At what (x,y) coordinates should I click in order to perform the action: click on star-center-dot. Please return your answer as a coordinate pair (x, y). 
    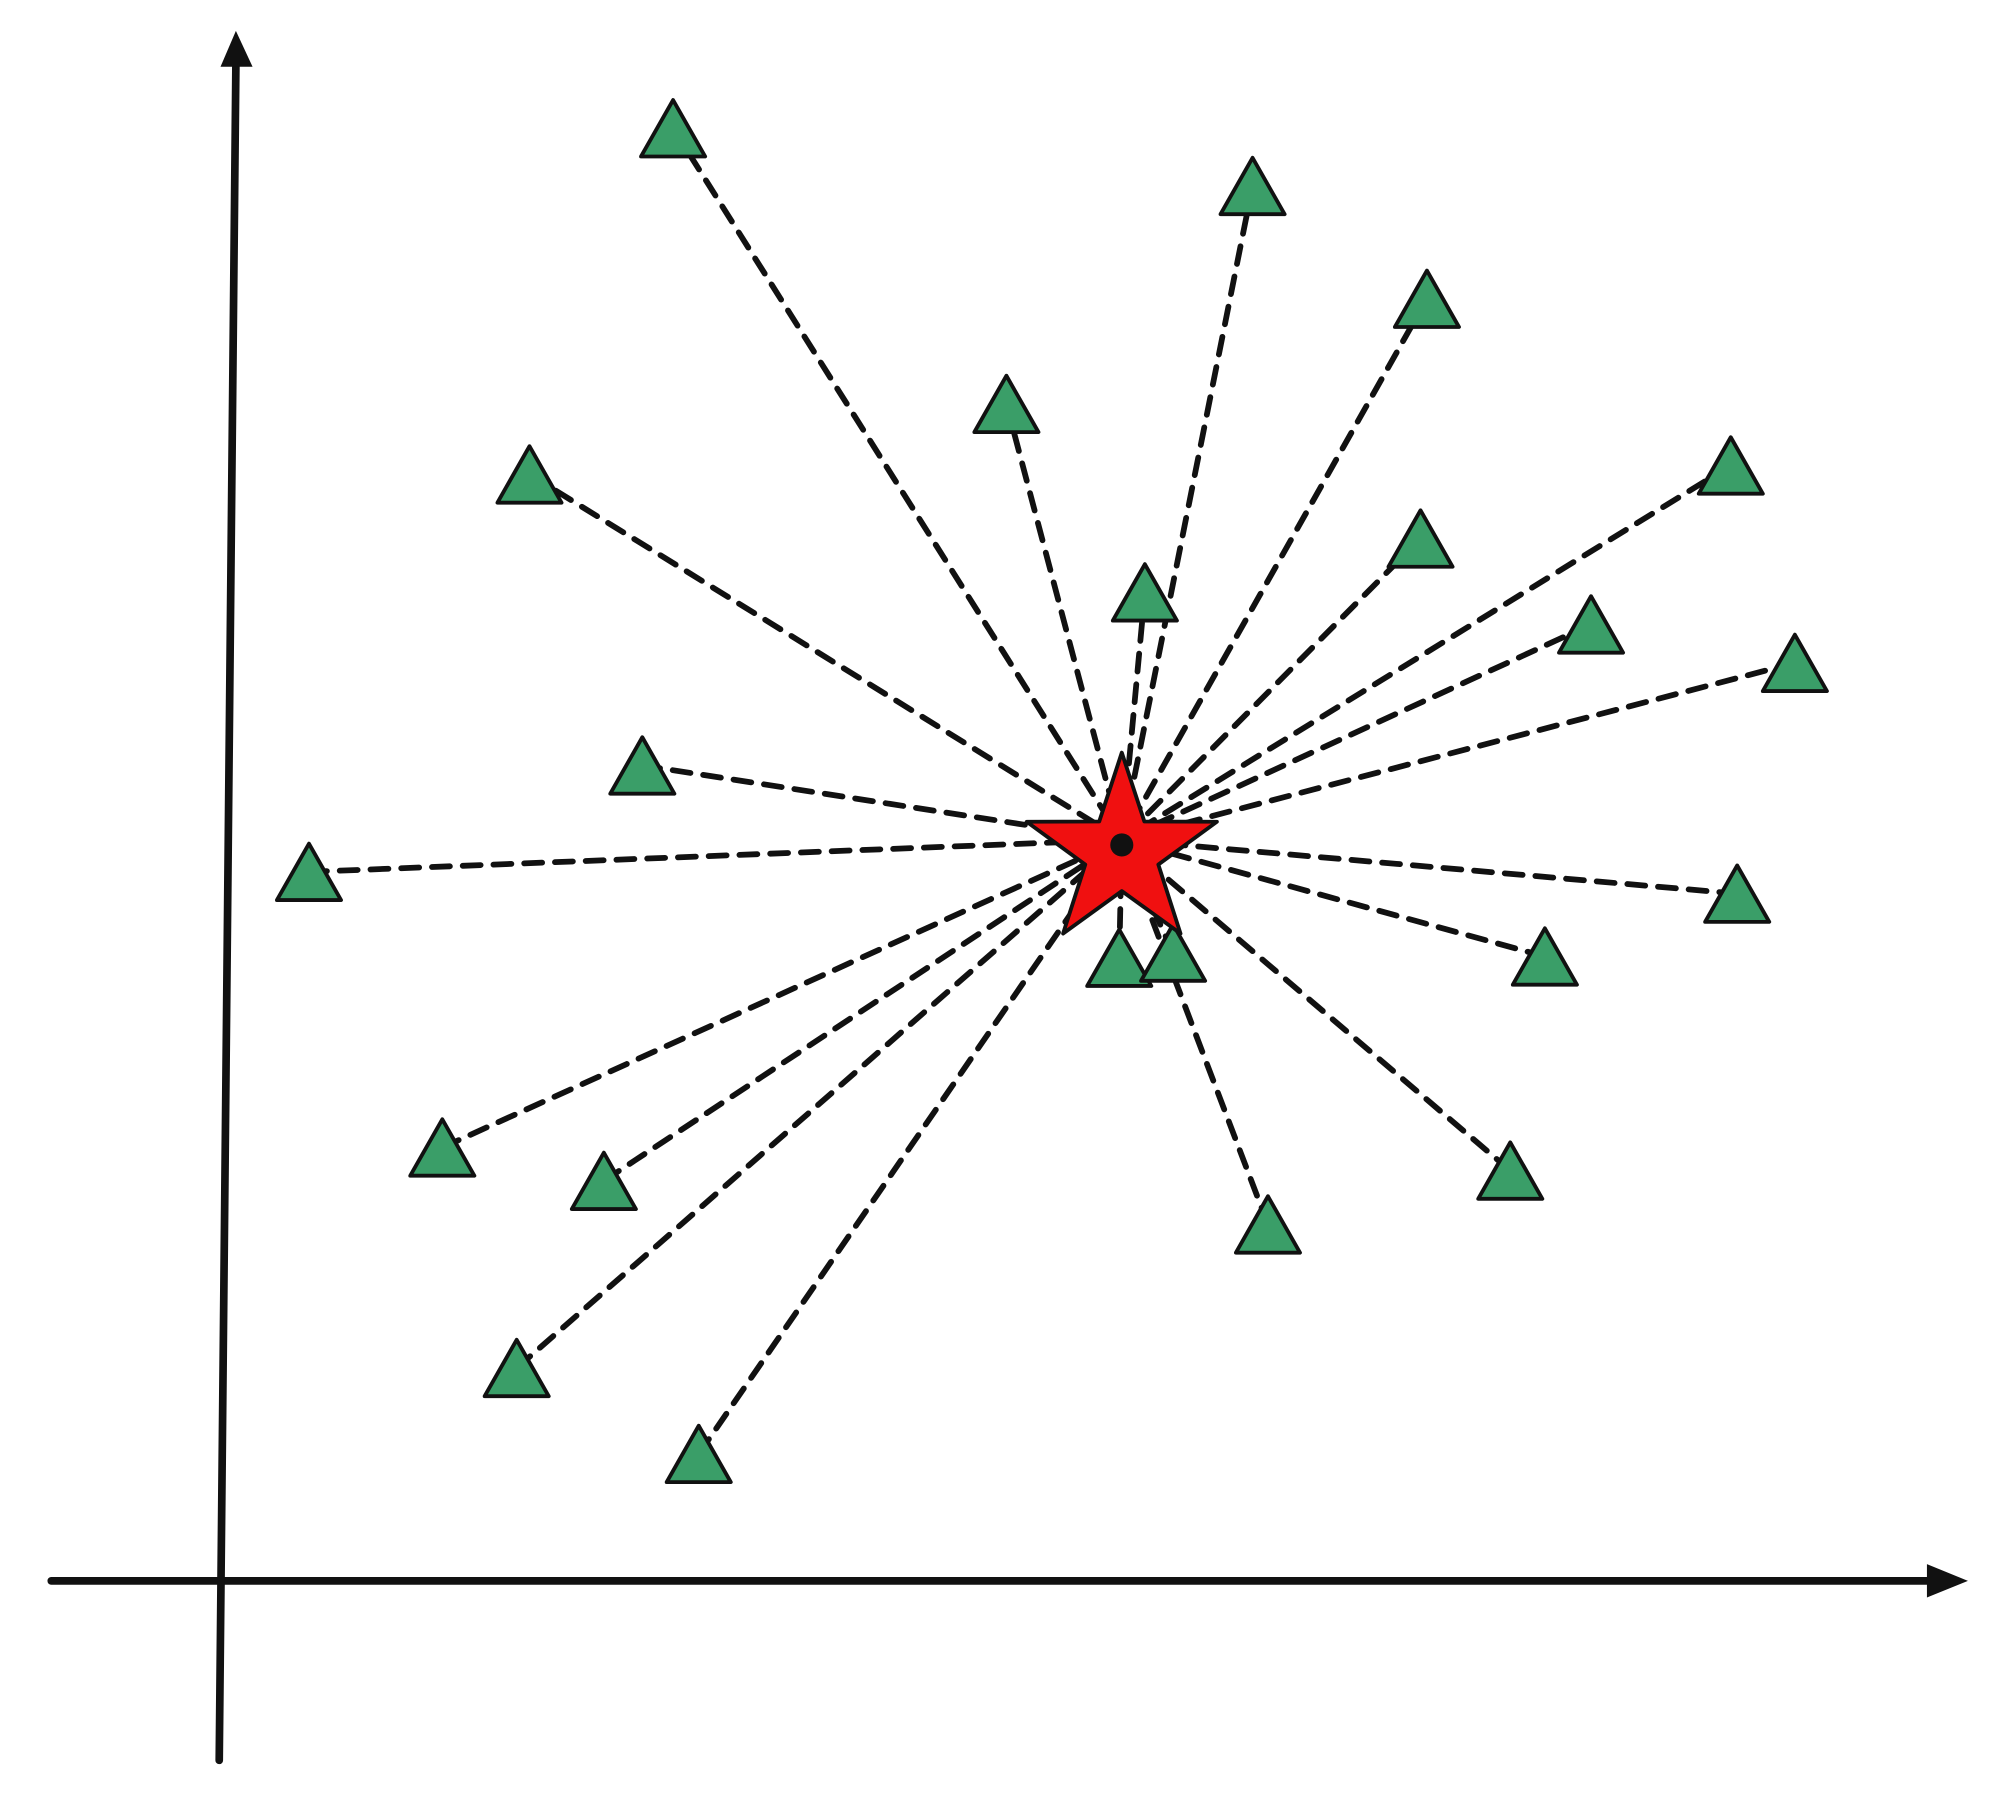
    Looking at the image, I should click on (1122, 845).